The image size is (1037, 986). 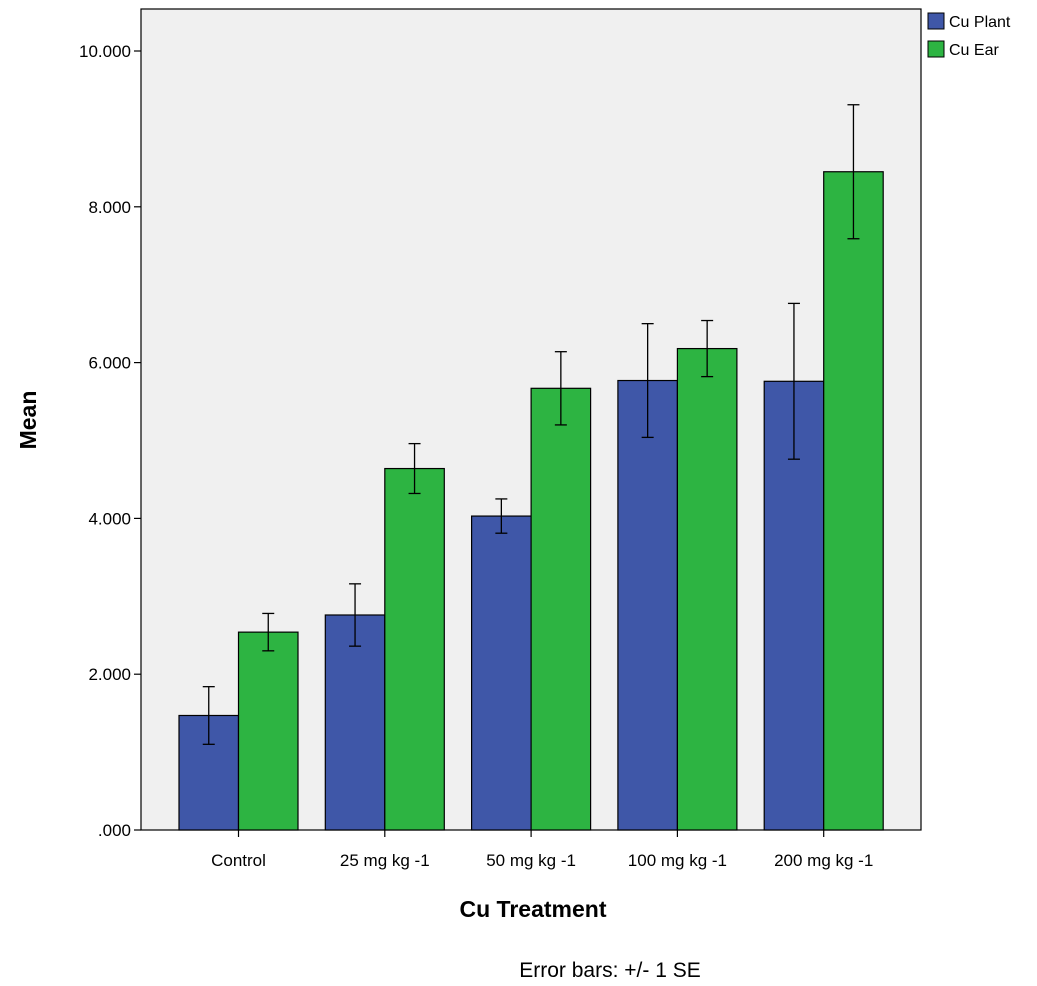 What do you see at coordinates (238, 860) in the screenshot?
I see `x-tick-label: Control` at bounding box center [238, 860].